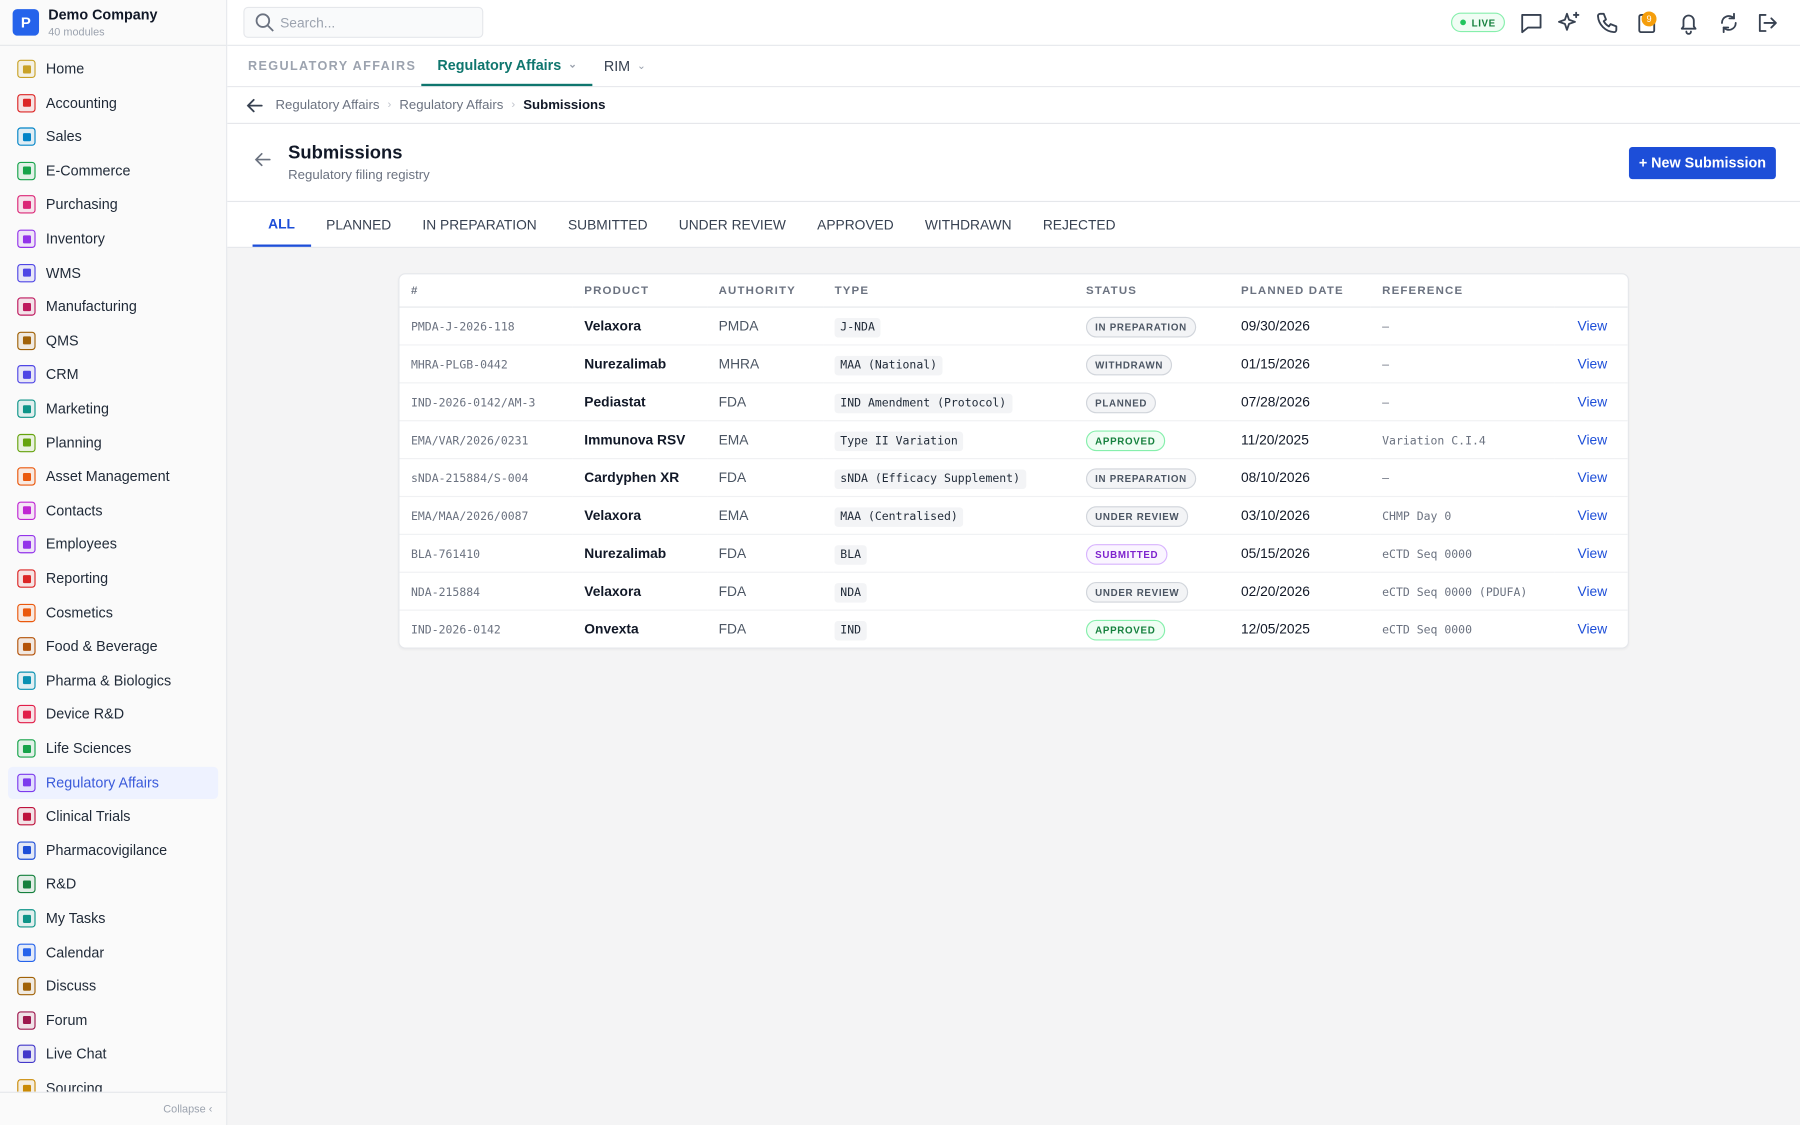 The image size is (1800, 1125). I want to click on phone-icon, so click(1607, 22).